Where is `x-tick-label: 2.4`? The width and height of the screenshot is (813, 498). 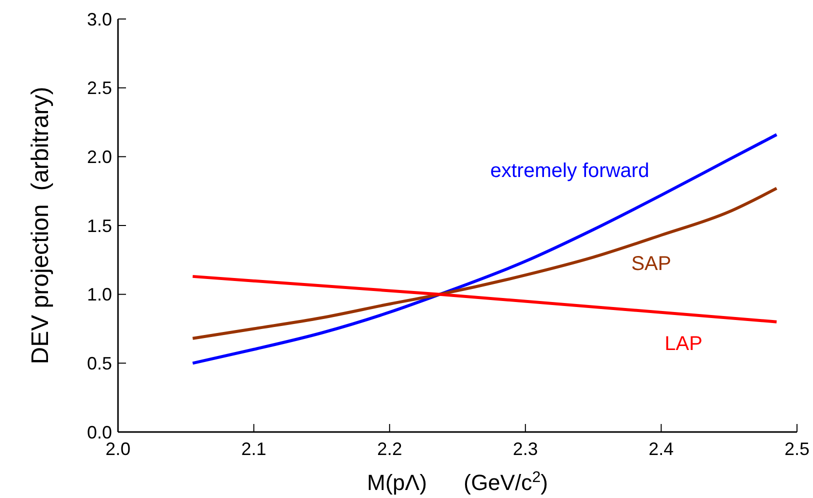
x-tick-label: 2.4 is located at coordinates (661, 448).